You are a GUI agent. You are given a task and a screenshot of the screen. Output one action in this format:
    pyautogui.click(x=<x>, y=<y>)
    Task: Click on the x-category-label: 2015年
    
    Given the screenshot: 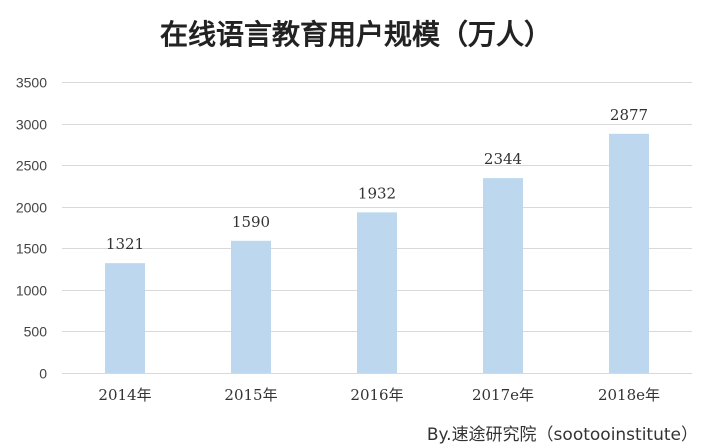 What is the action you would take?
    pyautogui.click(x=250, y=395)
    